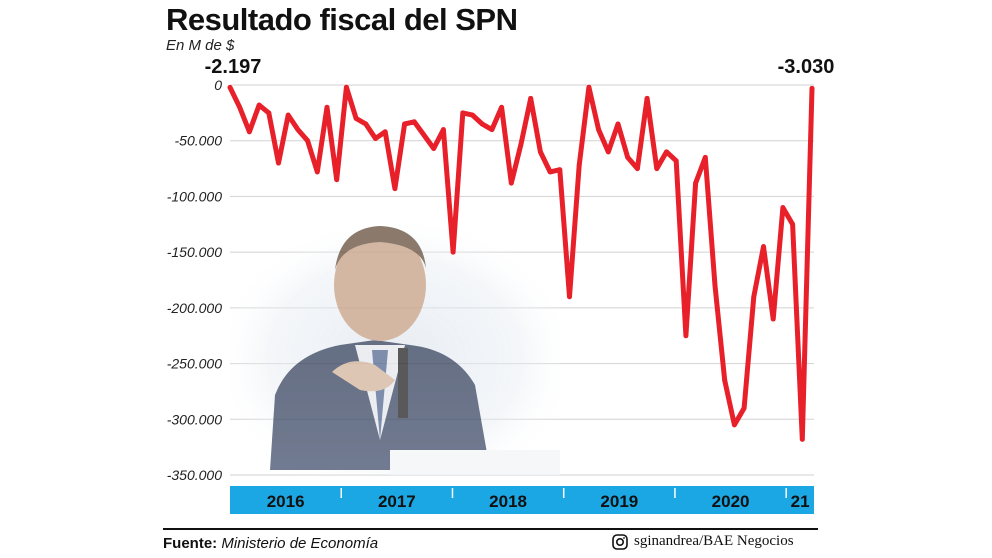  Describe the element at coordinates (620, 541) in the screenshot. I see `instagram-icon` at that location.